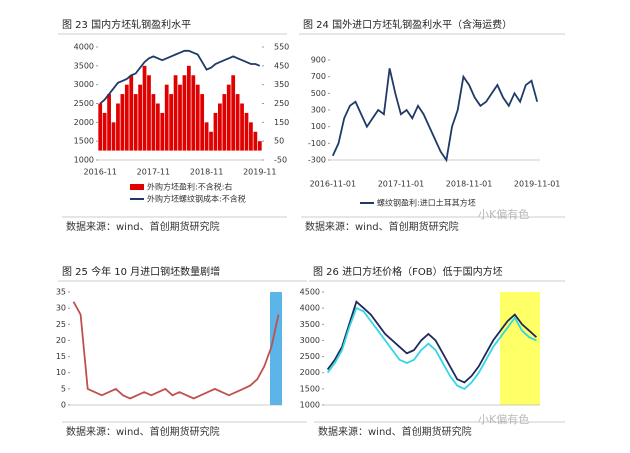  Describe the element at coordinates (426, 203) in the screenshot. I see `legend-label: 螺纹钢盈利:进口土耳其方坯` at that location.